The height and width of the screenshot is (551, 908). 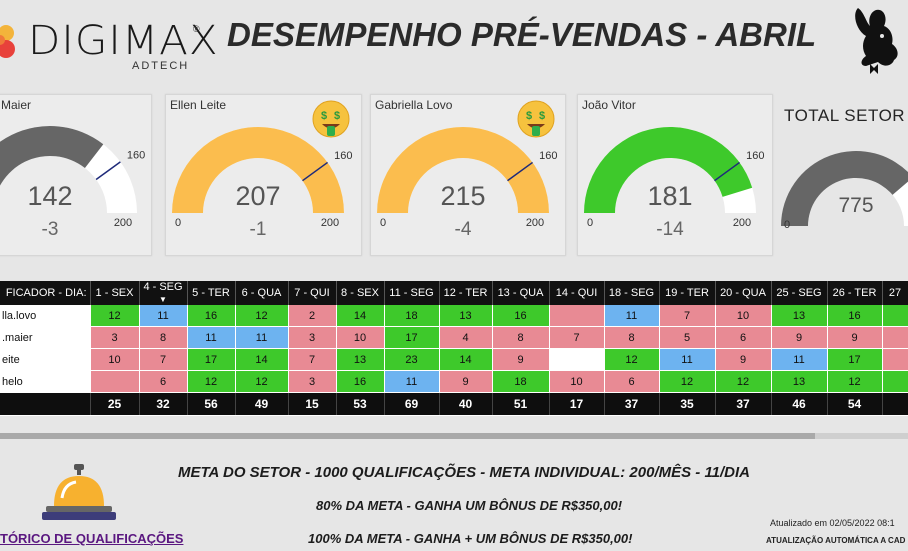 What do you see at coordinates (632, 293) in the screenshot?
I see `column-header: 18 - SEG` at bounding box center [632, 293].